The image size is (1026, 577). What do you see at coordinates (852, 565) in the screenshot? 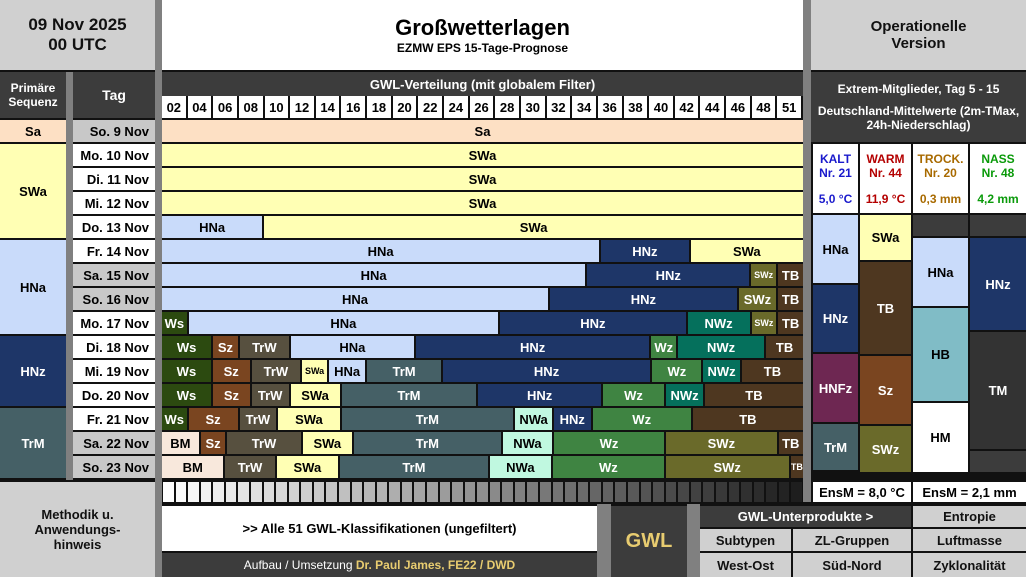
I see `sued-nord-button: Süd-Nord` at bounding box center [852, 565].